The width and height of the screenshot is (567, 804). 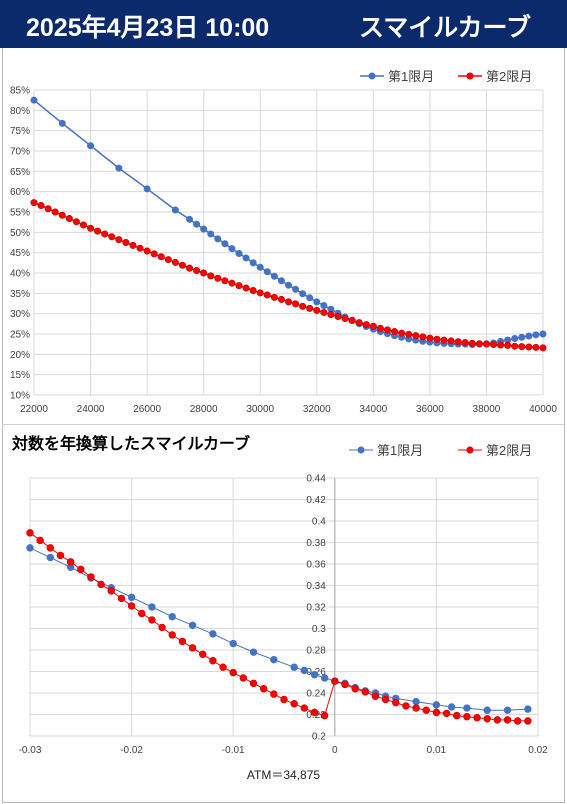 What do you see at coordinates (20, 355) in the screenshot?
I see `y-tick-label: 20%` at bounding box center [20, 355].